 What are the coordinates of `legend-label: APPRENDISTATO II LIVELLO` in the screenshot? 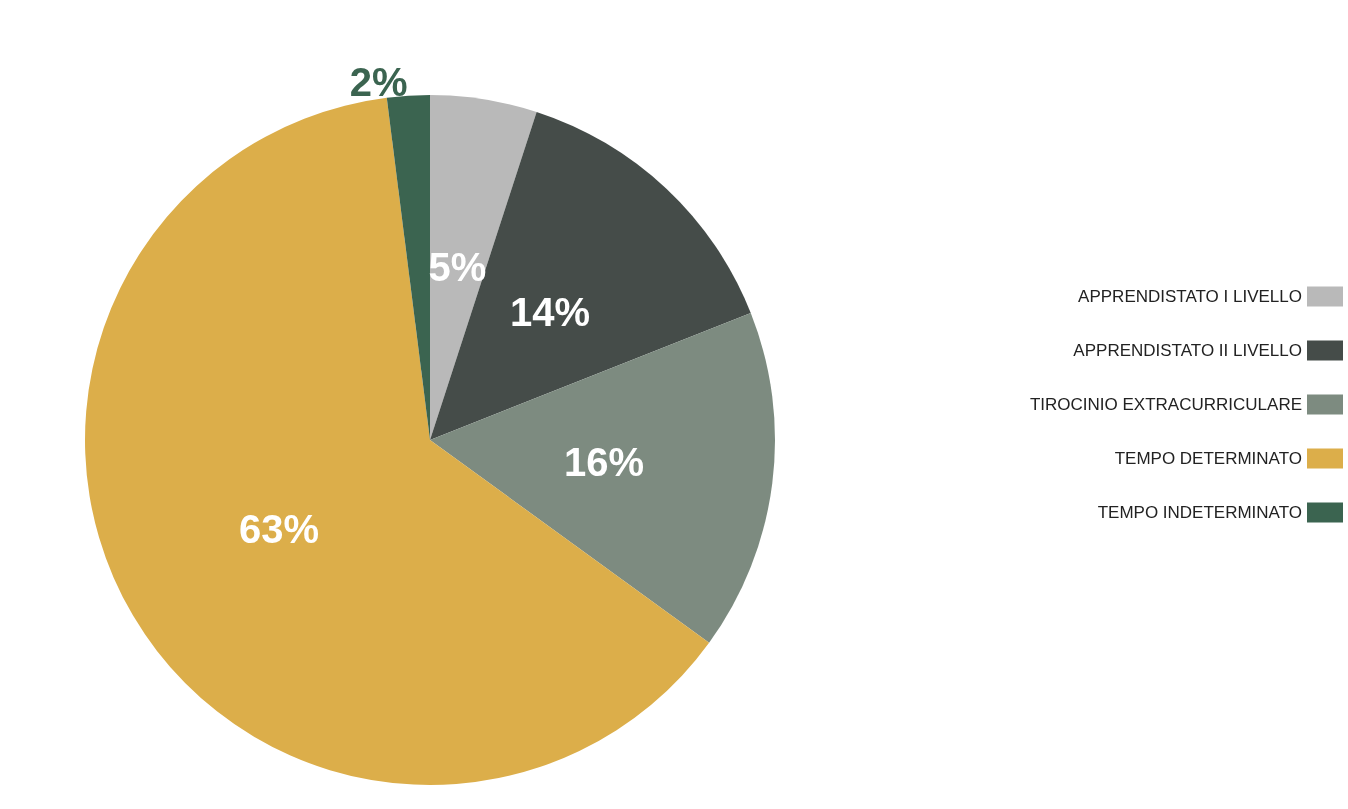 It's located at (1187, 350).